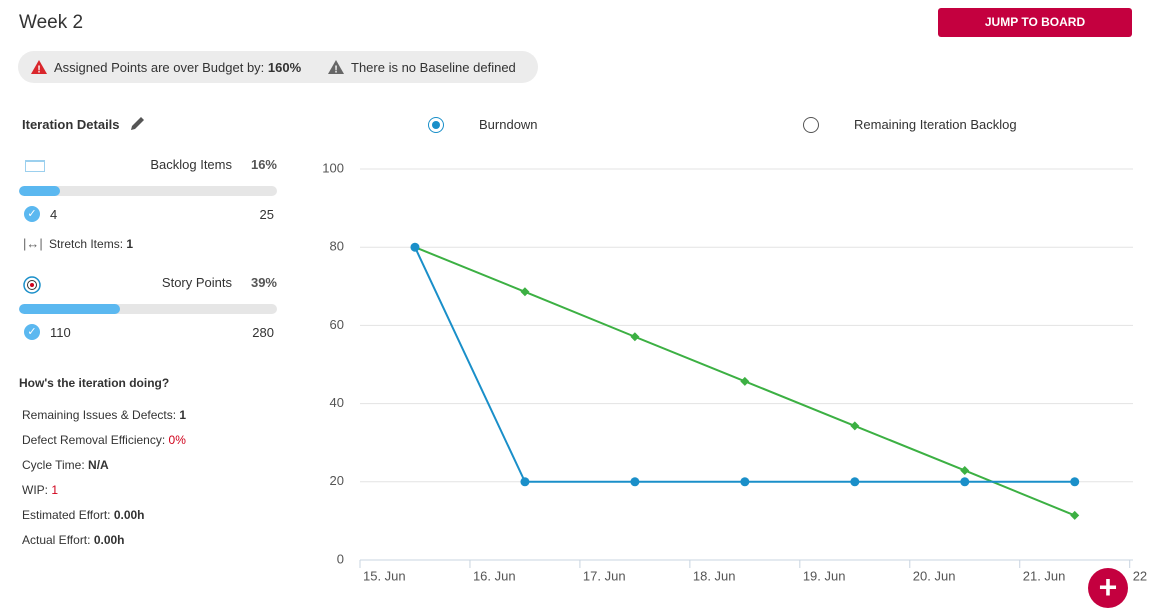 The height and width of the screenshot is (612, 1159). I want to click on warning-icon: !, so click(39, 67).